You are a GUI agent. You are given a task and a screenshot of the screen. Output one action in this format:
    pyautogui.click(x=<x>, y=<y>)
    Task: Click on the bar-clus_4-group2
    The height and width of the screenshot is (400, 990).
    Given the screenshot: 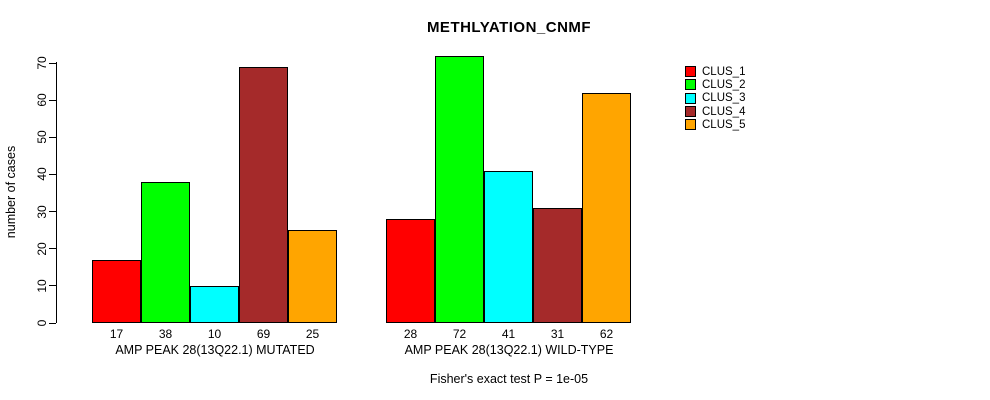 What is the action you would take?
    pyautogui.click(x=557, y=265)
    